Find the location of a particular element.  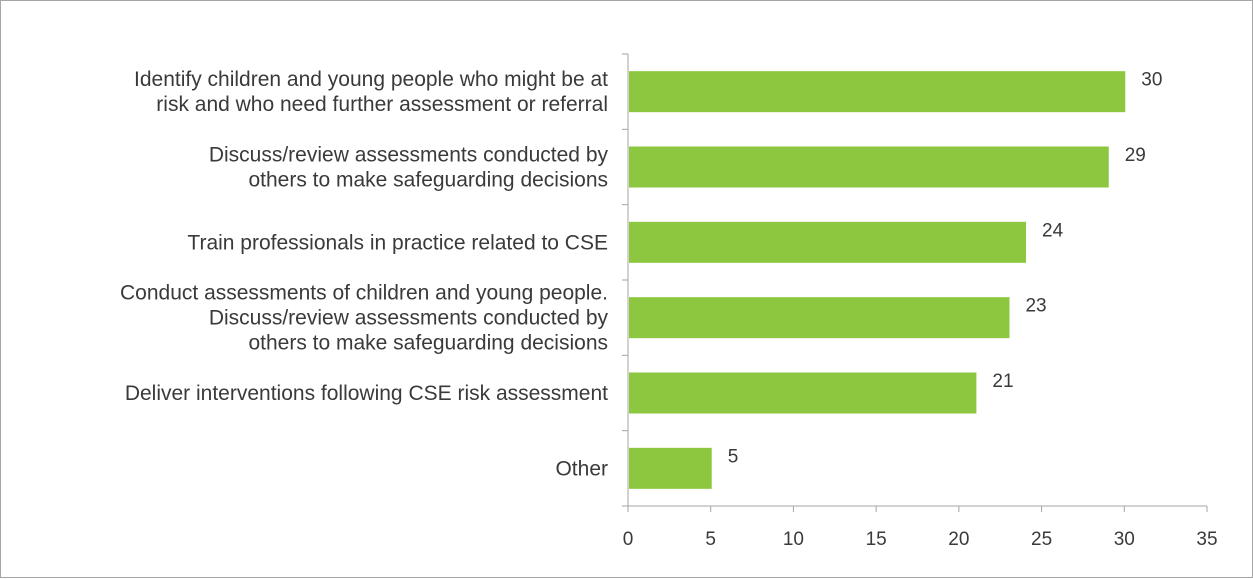

data-label: 5 is located at coordinates (733, 456).